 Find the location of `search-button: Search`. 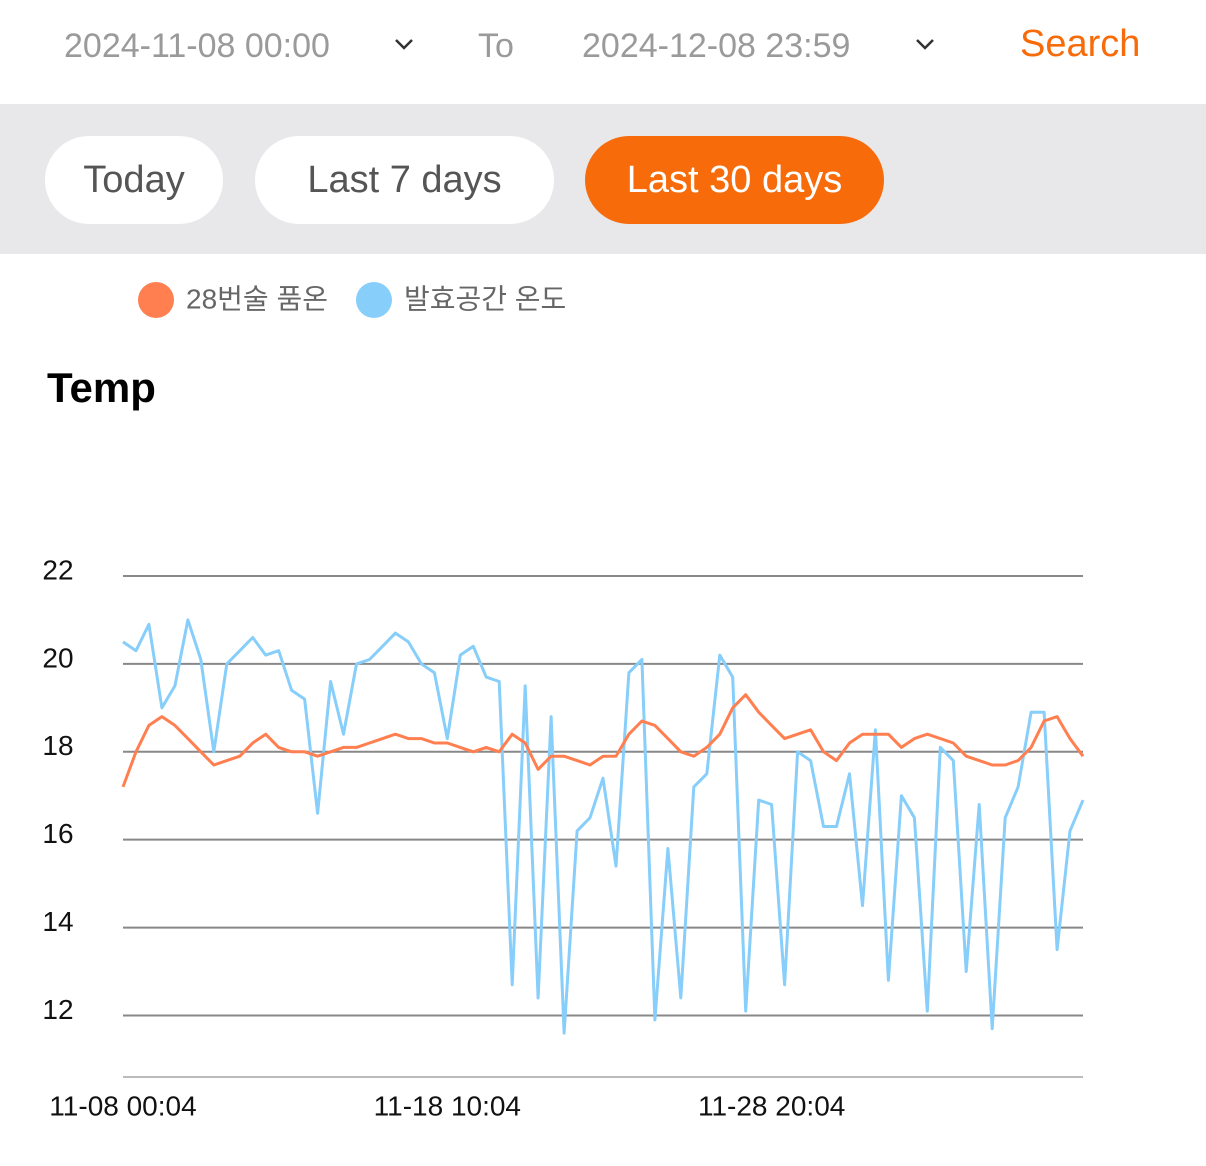

search-button: Search is located at coordinates (1080, 44).